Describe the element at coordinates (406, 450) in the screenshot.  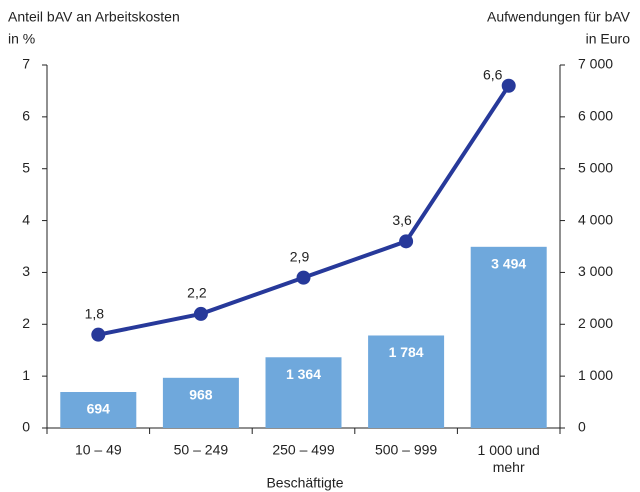
I see `x-tick-label: 500 – 999` at that location.